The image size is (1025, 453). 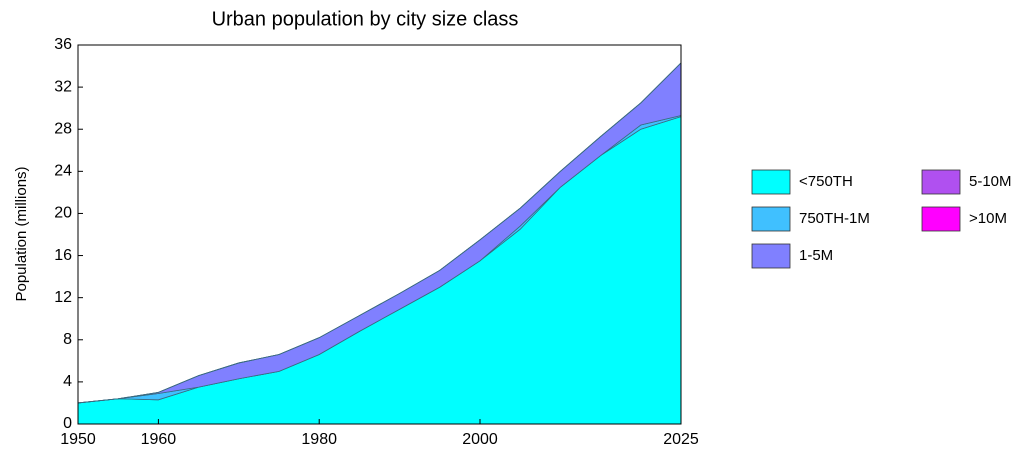 What do you see at coordinates (63, 297) in the screenshot?
I see `y-tick-label: 12` at bounding box center [63, 297].